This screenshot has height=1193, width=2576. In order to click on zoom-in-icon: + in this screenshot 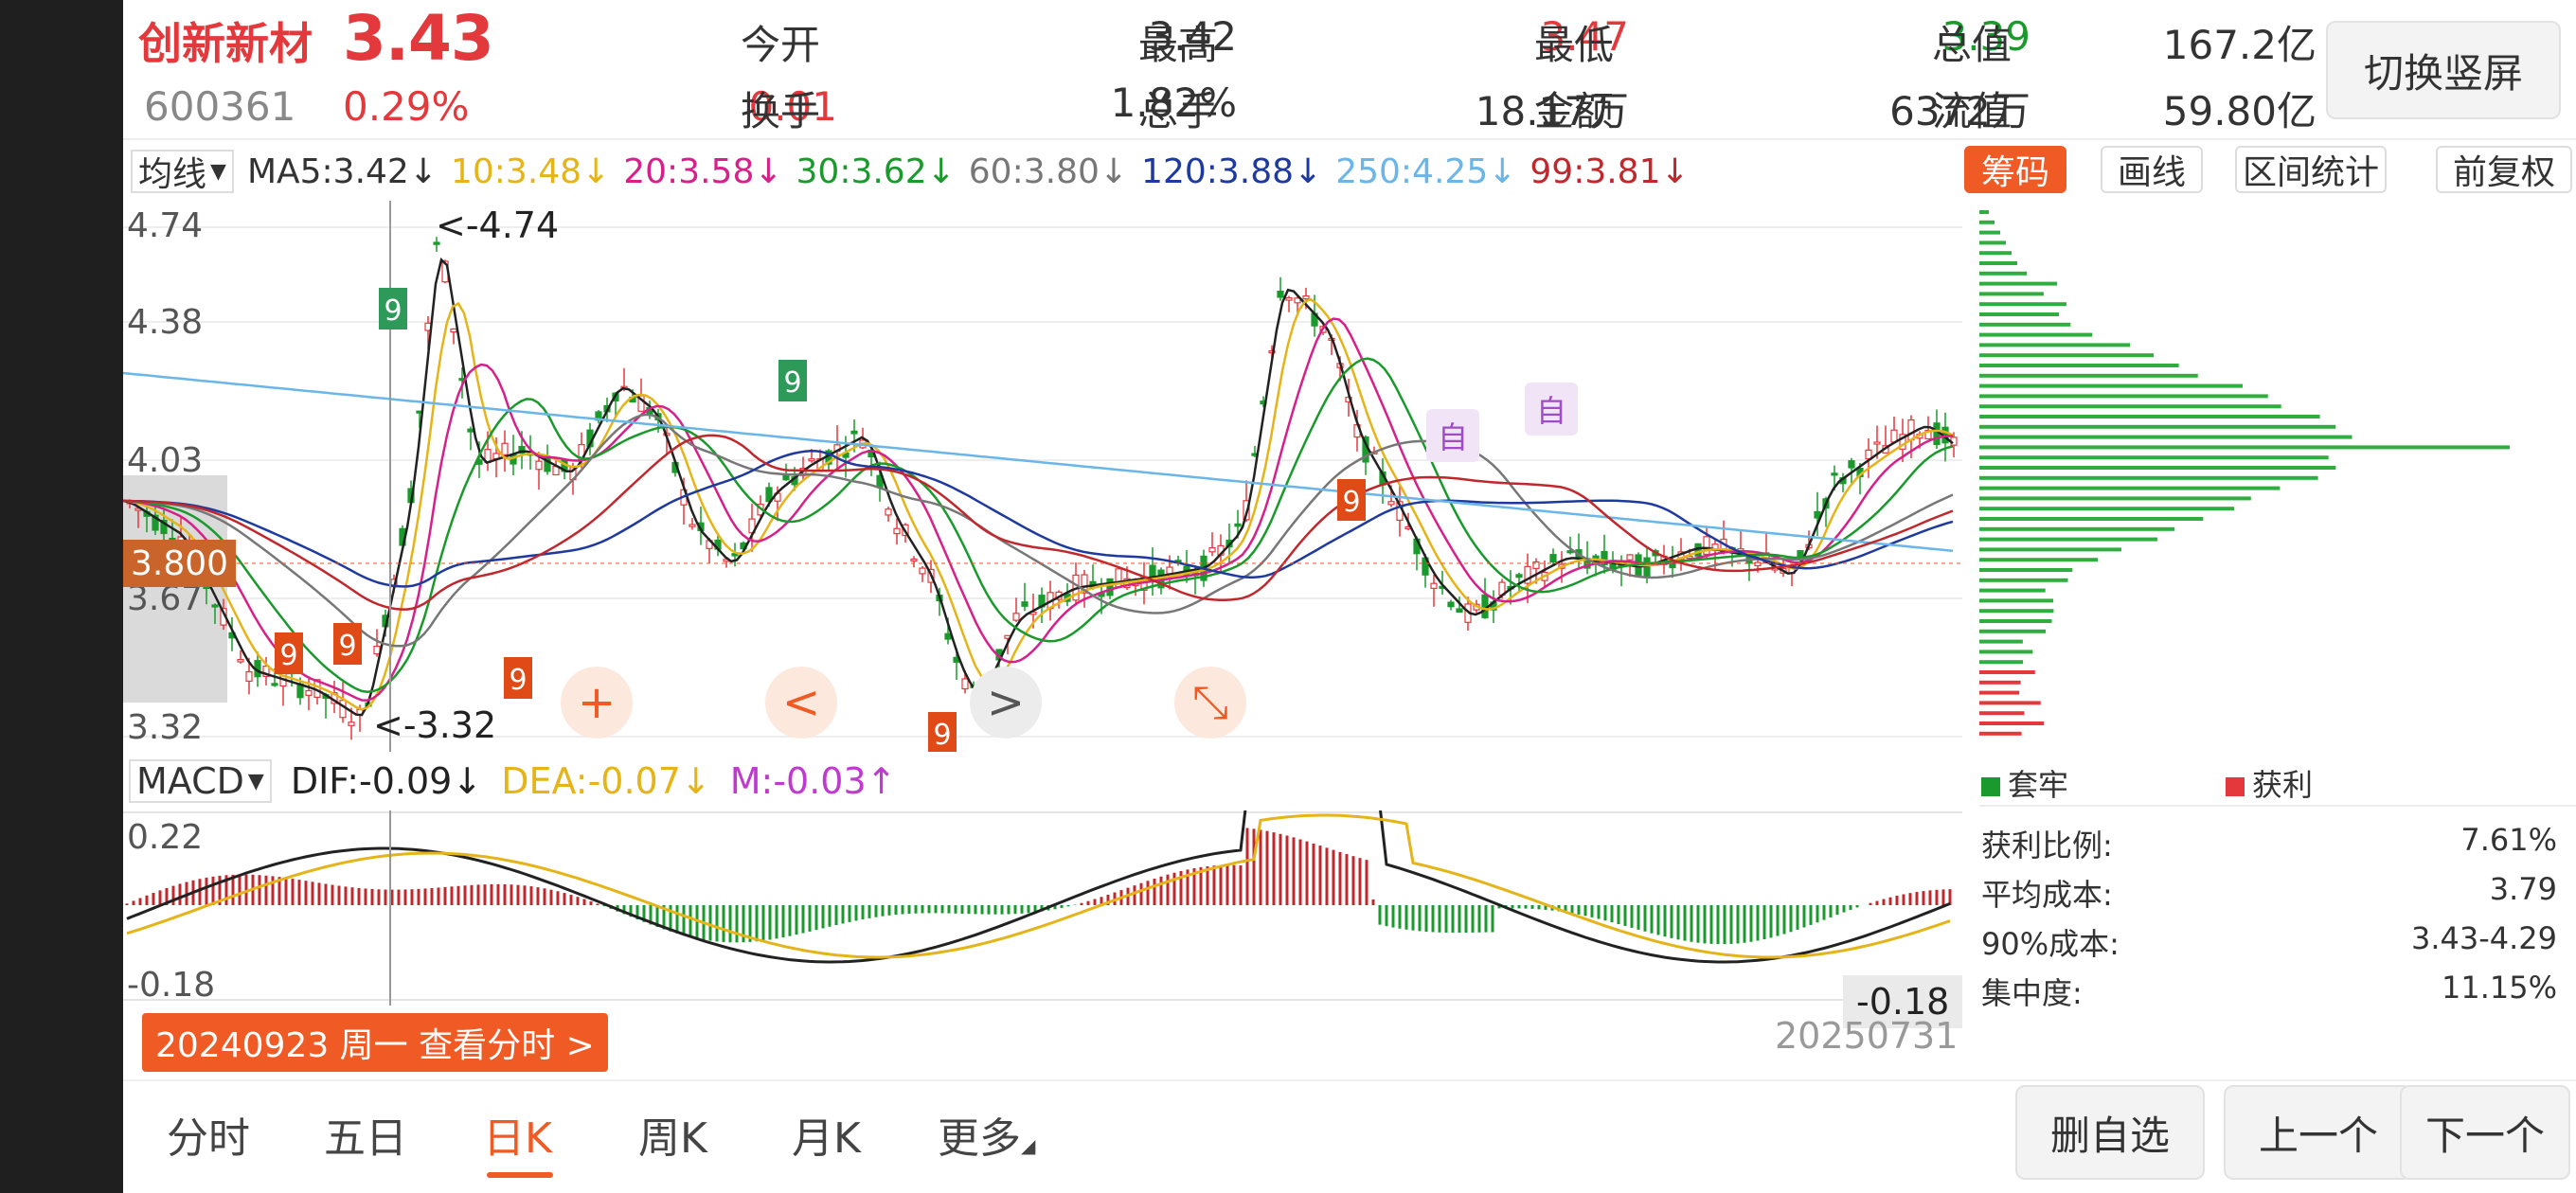, I will do `click(597, 703)`.